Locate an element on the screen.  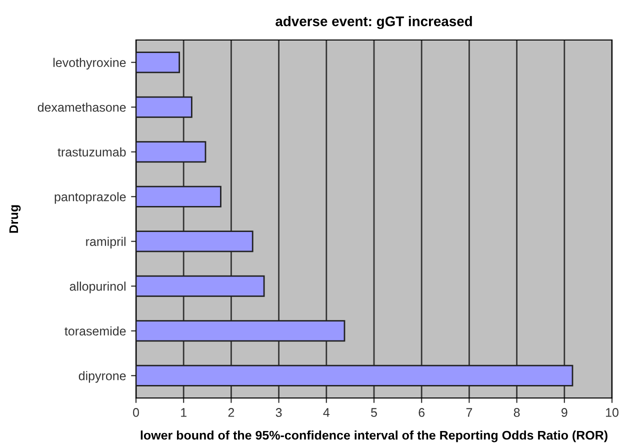
x-tick-label: 2 is located at coordinates (231, 412).